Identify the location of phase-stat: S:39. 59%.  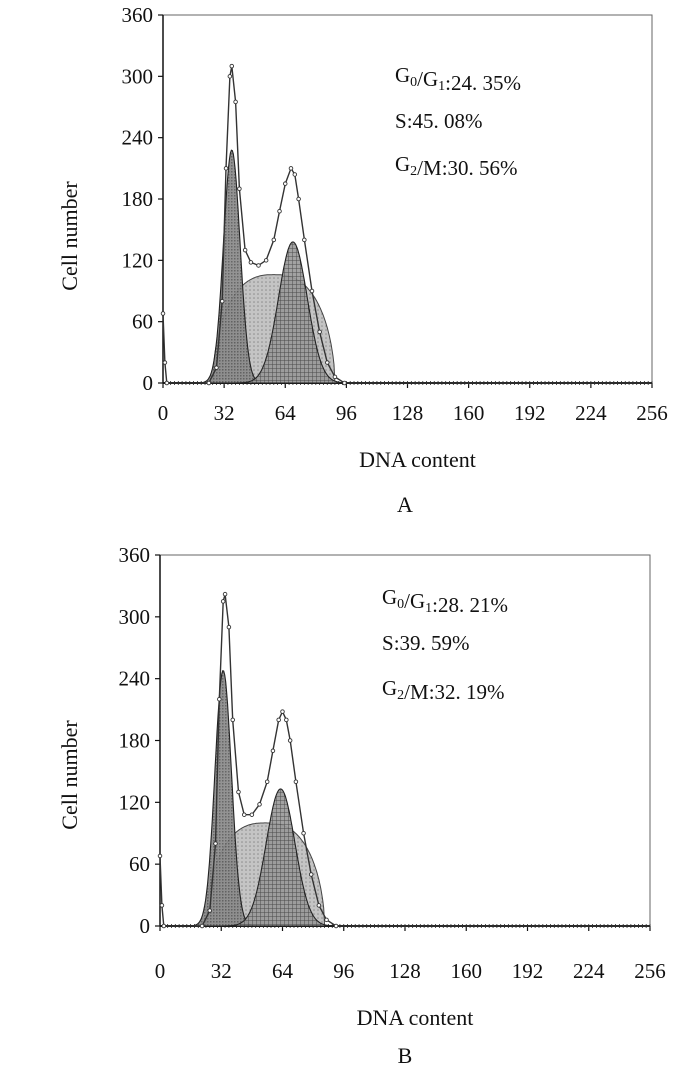
(426, 643).